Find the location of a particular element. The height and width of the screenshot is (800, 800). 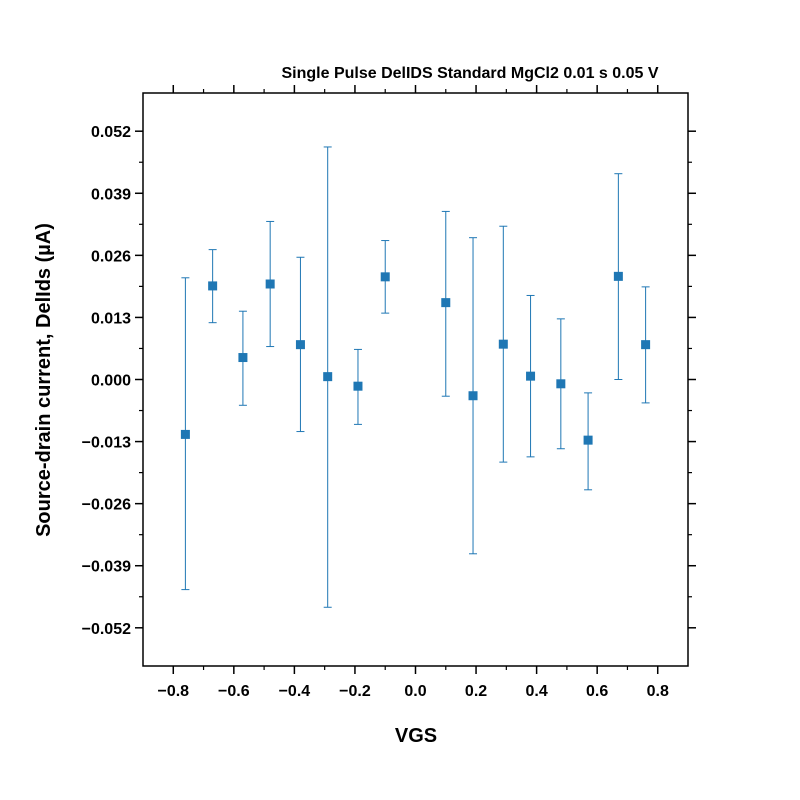

y-tick-label: 0.000 is located at coordinates (111, 381).